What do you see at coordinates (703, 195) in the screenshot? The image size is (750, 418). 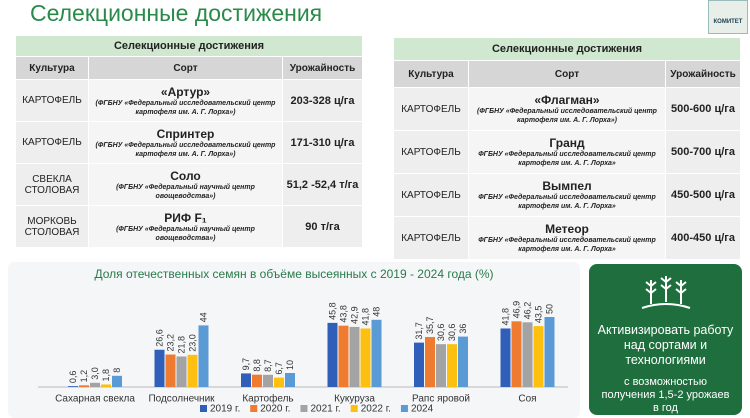 I see `yield: 450-500 ц/га` at bounding box center [703, 195].